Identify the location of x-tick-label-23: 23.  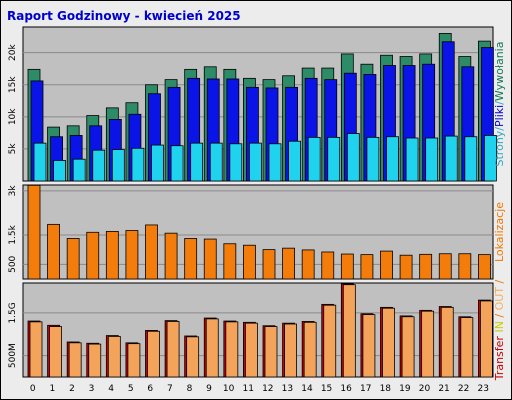
(482, 389).